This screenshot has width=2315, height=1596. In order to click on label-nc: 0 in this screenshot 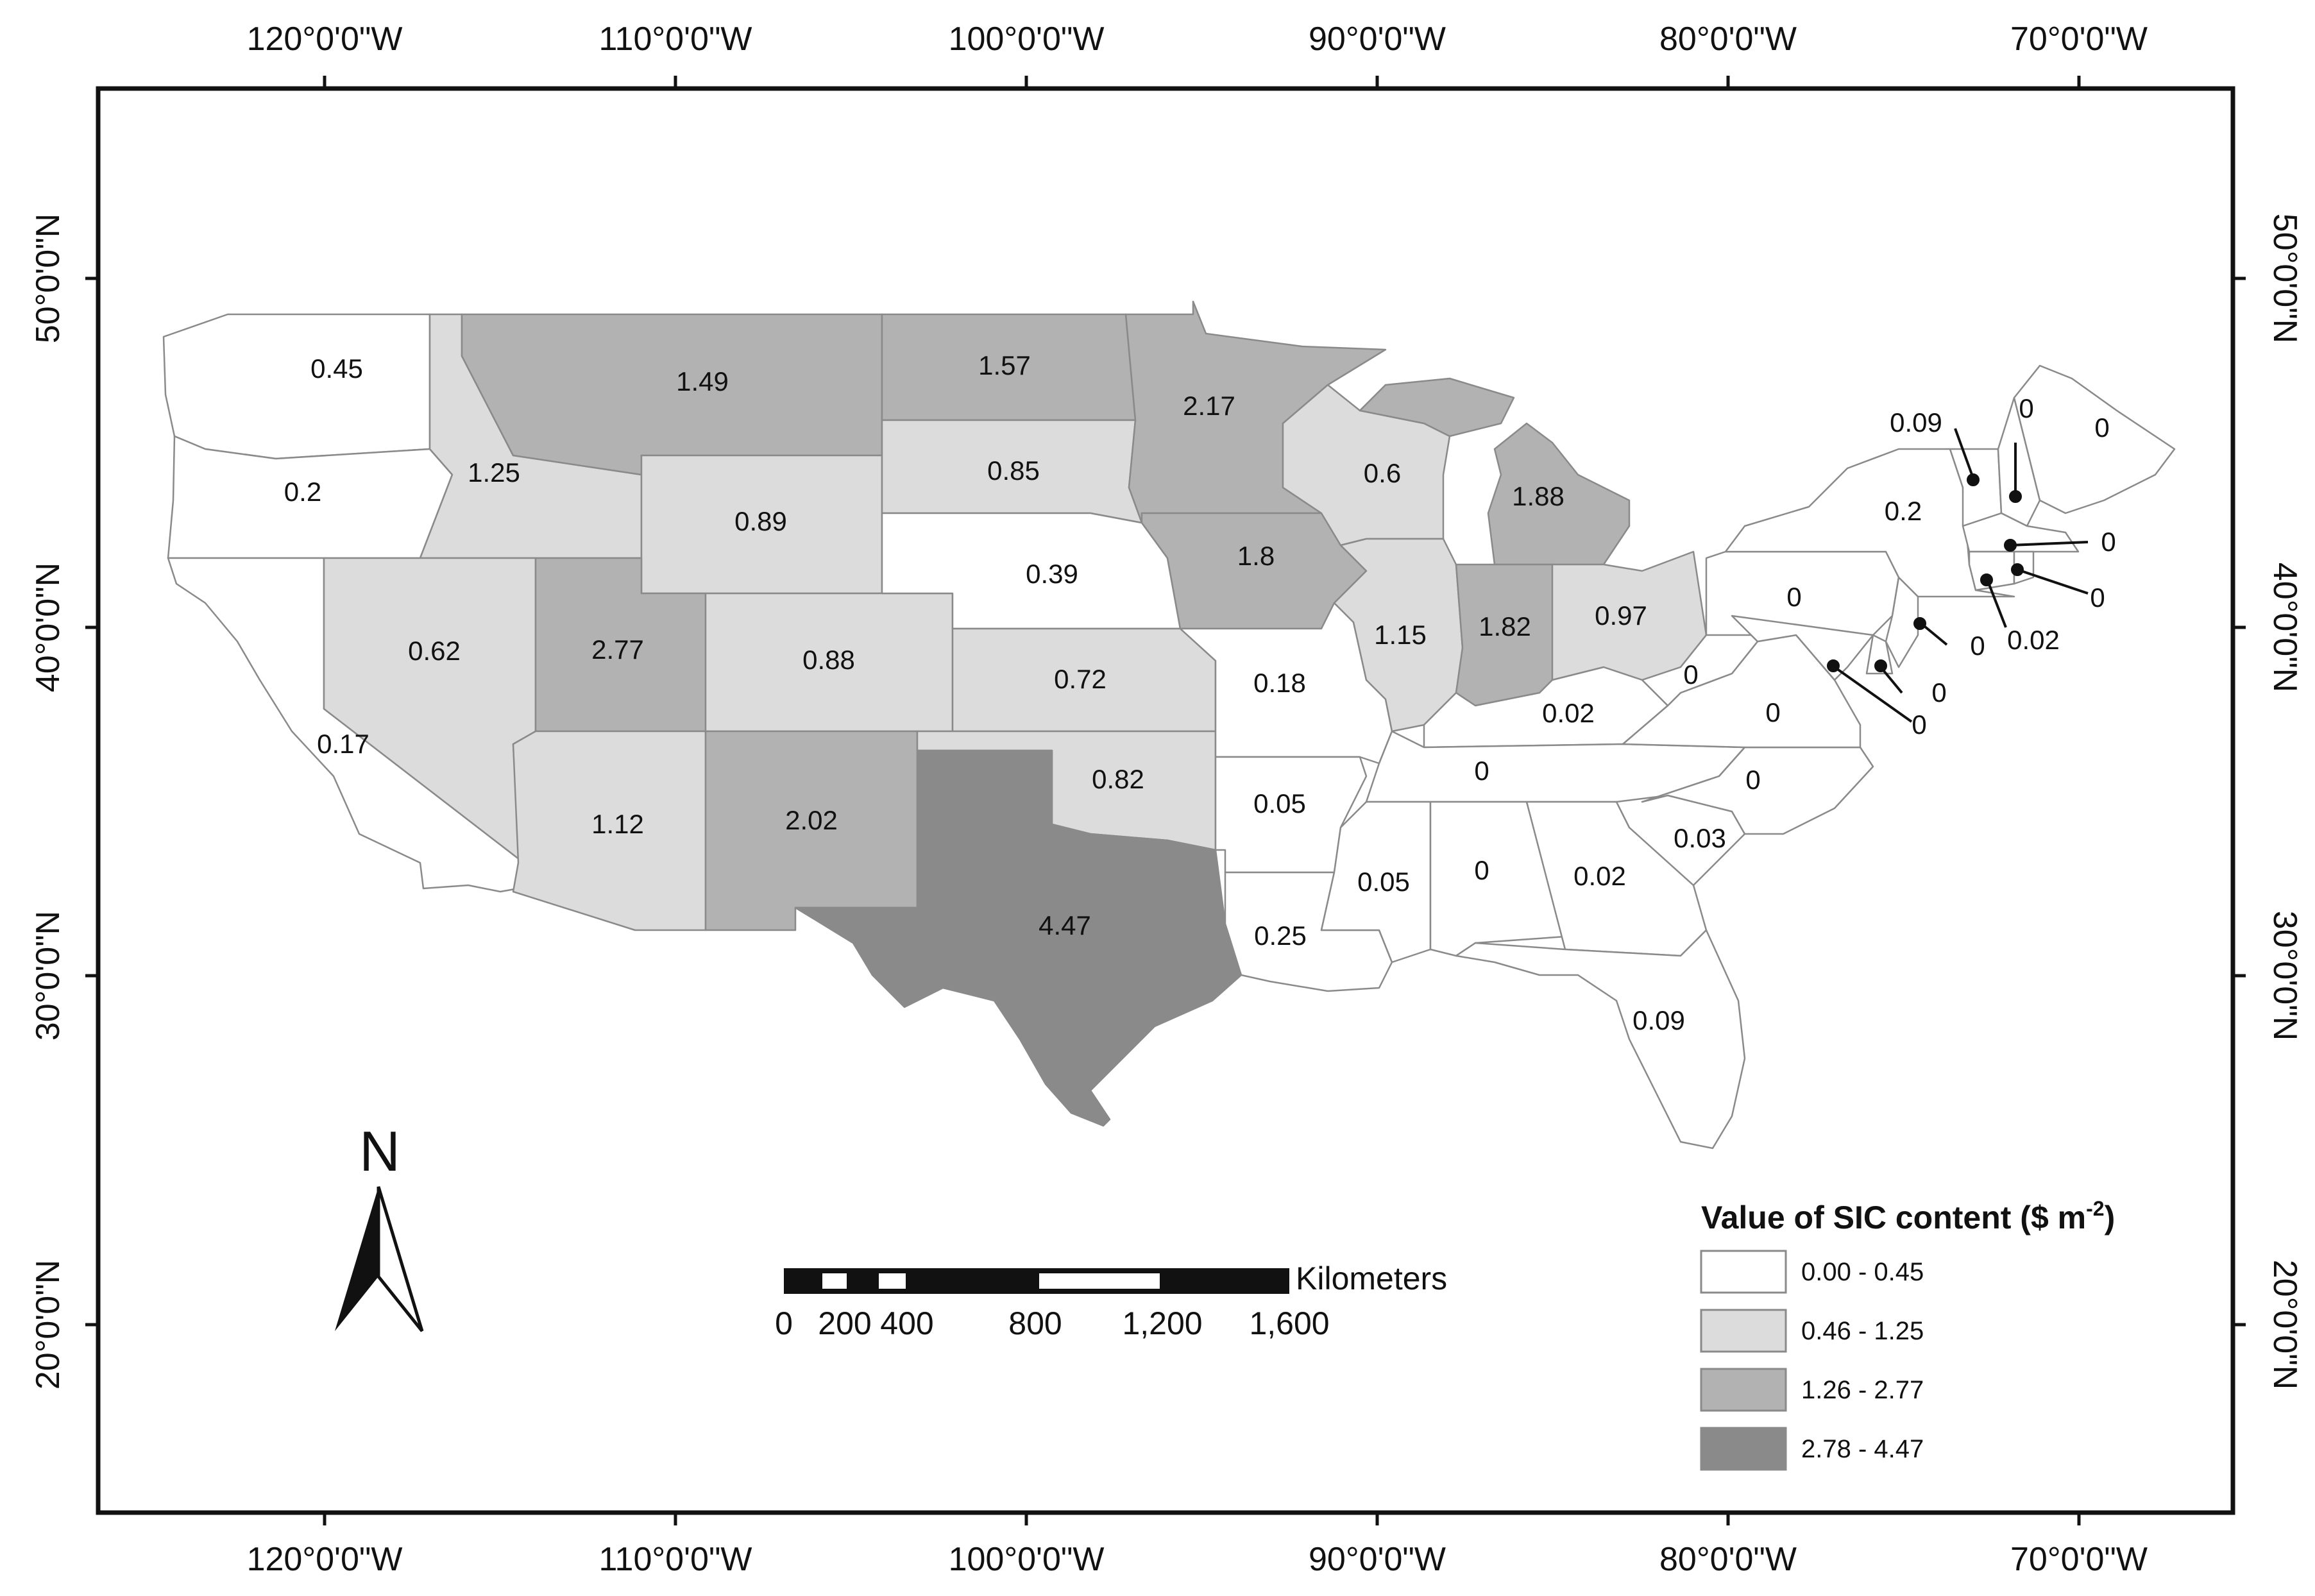, I will do `click(1752, 780)`.